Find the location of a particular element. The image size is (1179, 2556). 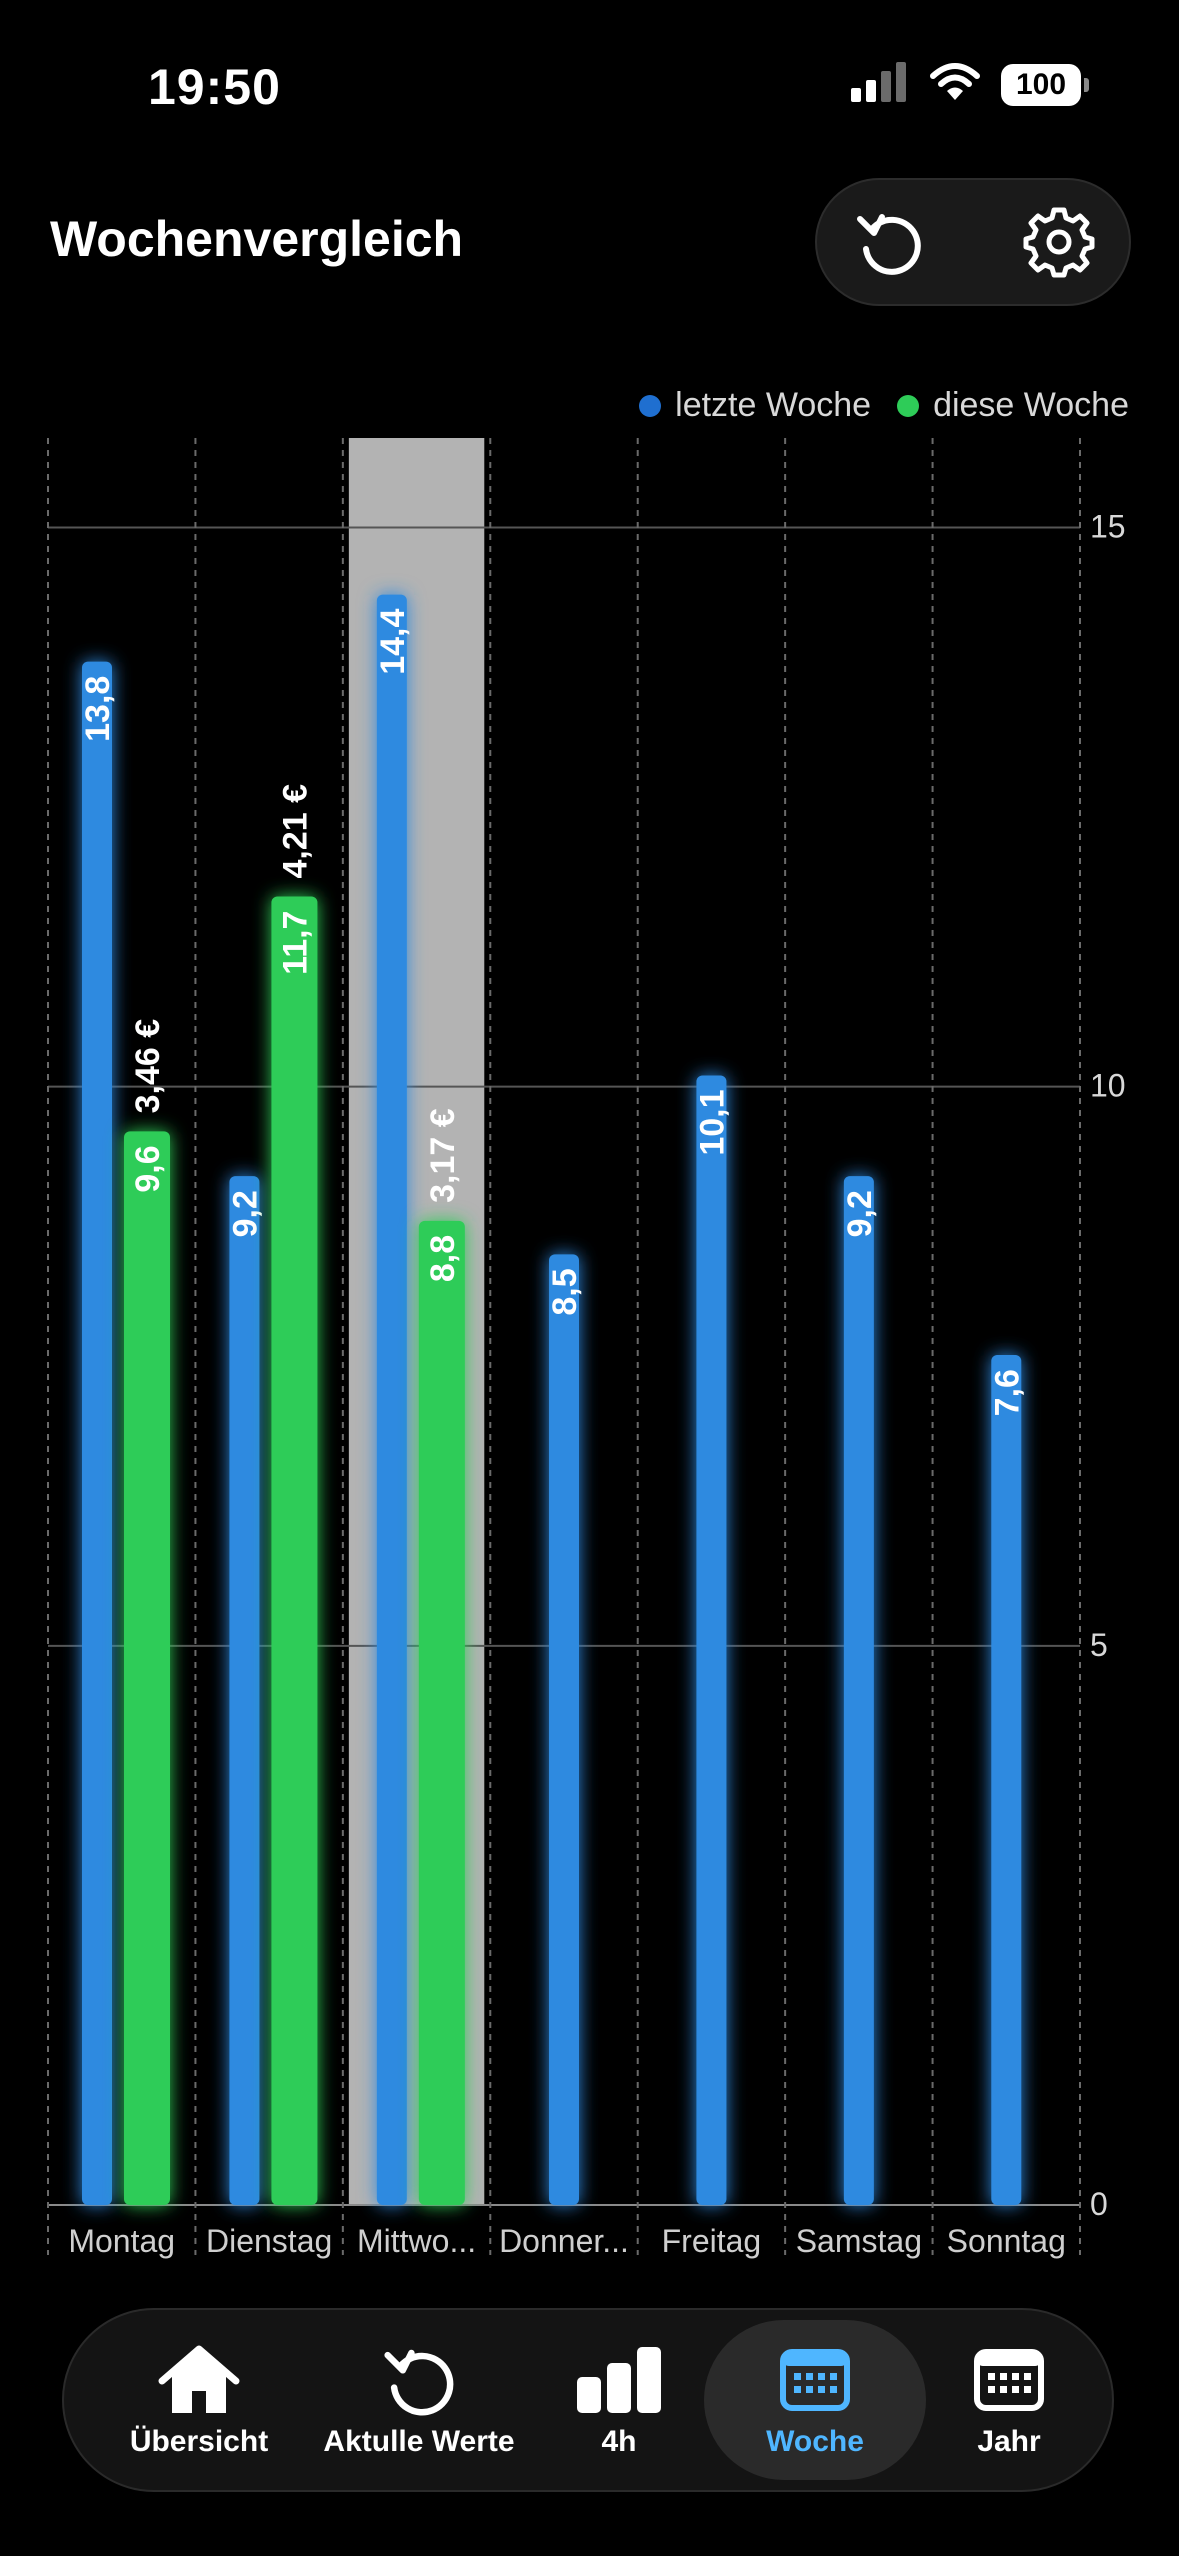

legend-label: diese Woche is located at coordinates (1031, 405).